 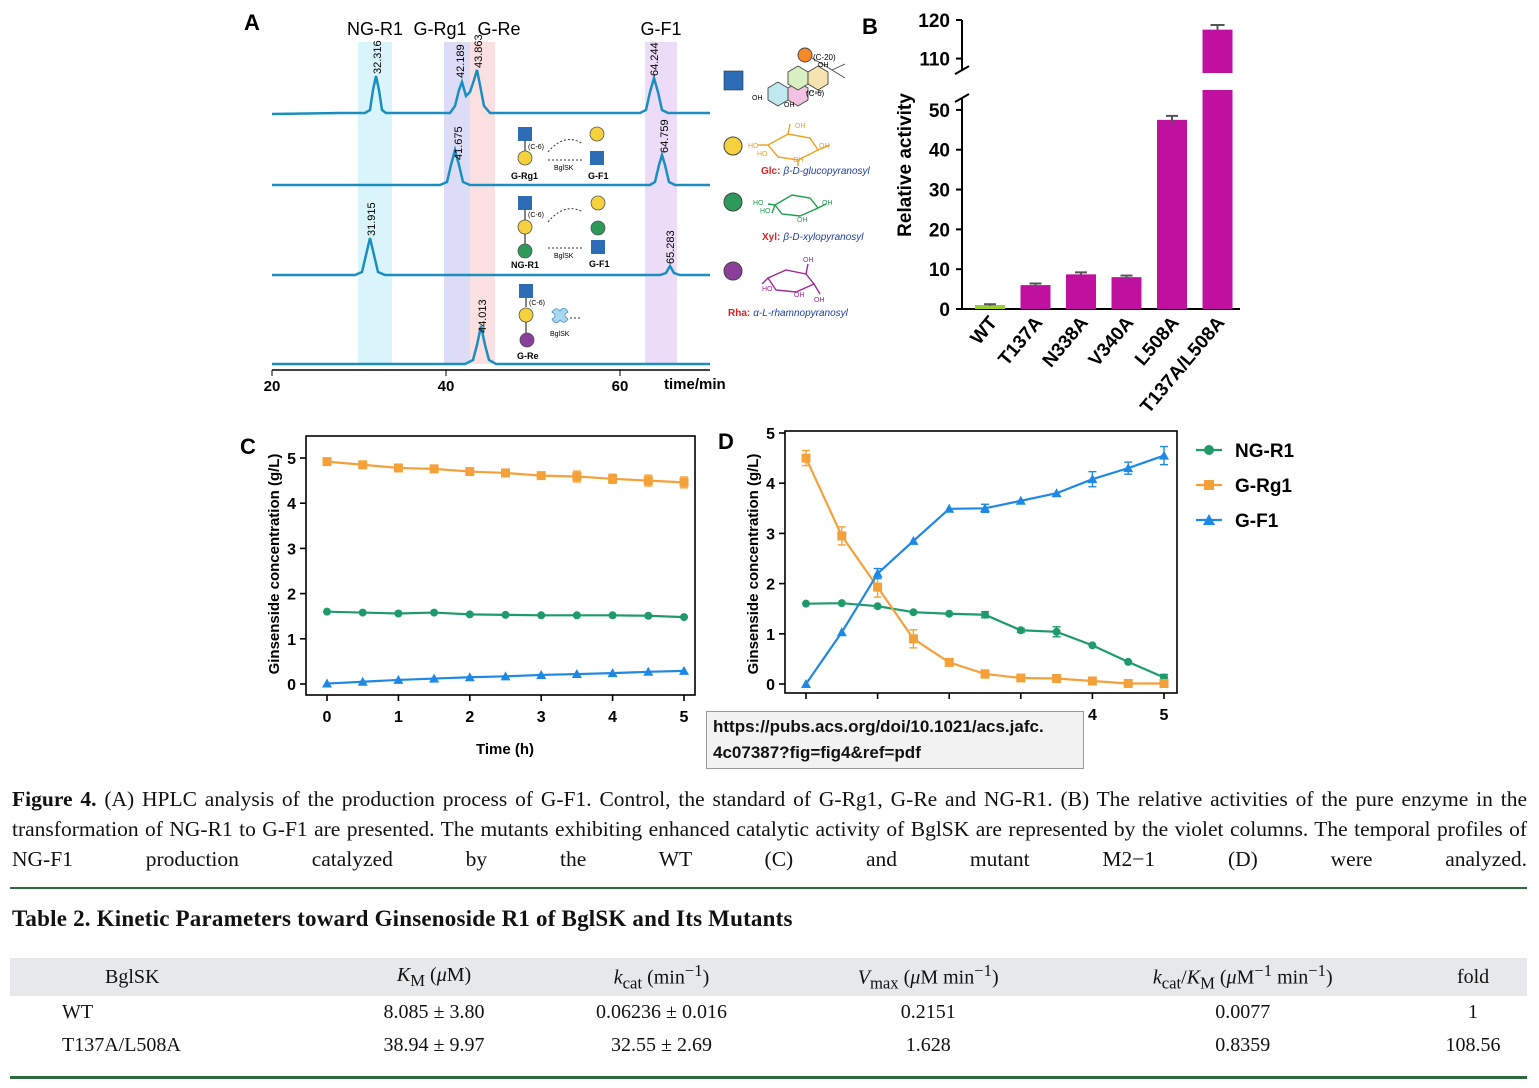 I want to click on peak-label-gre: G-Re, so click(x=498, y=29).